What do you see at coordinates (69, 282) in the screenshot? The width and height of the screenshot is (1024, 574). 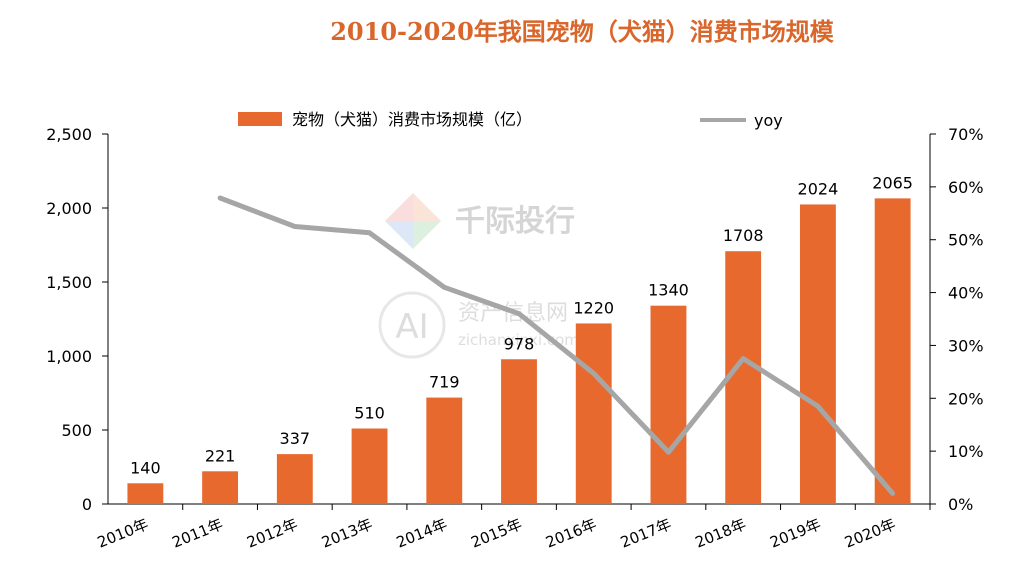 I see `y-tick-label-left: 1,500` at bounding box center [69, 282].